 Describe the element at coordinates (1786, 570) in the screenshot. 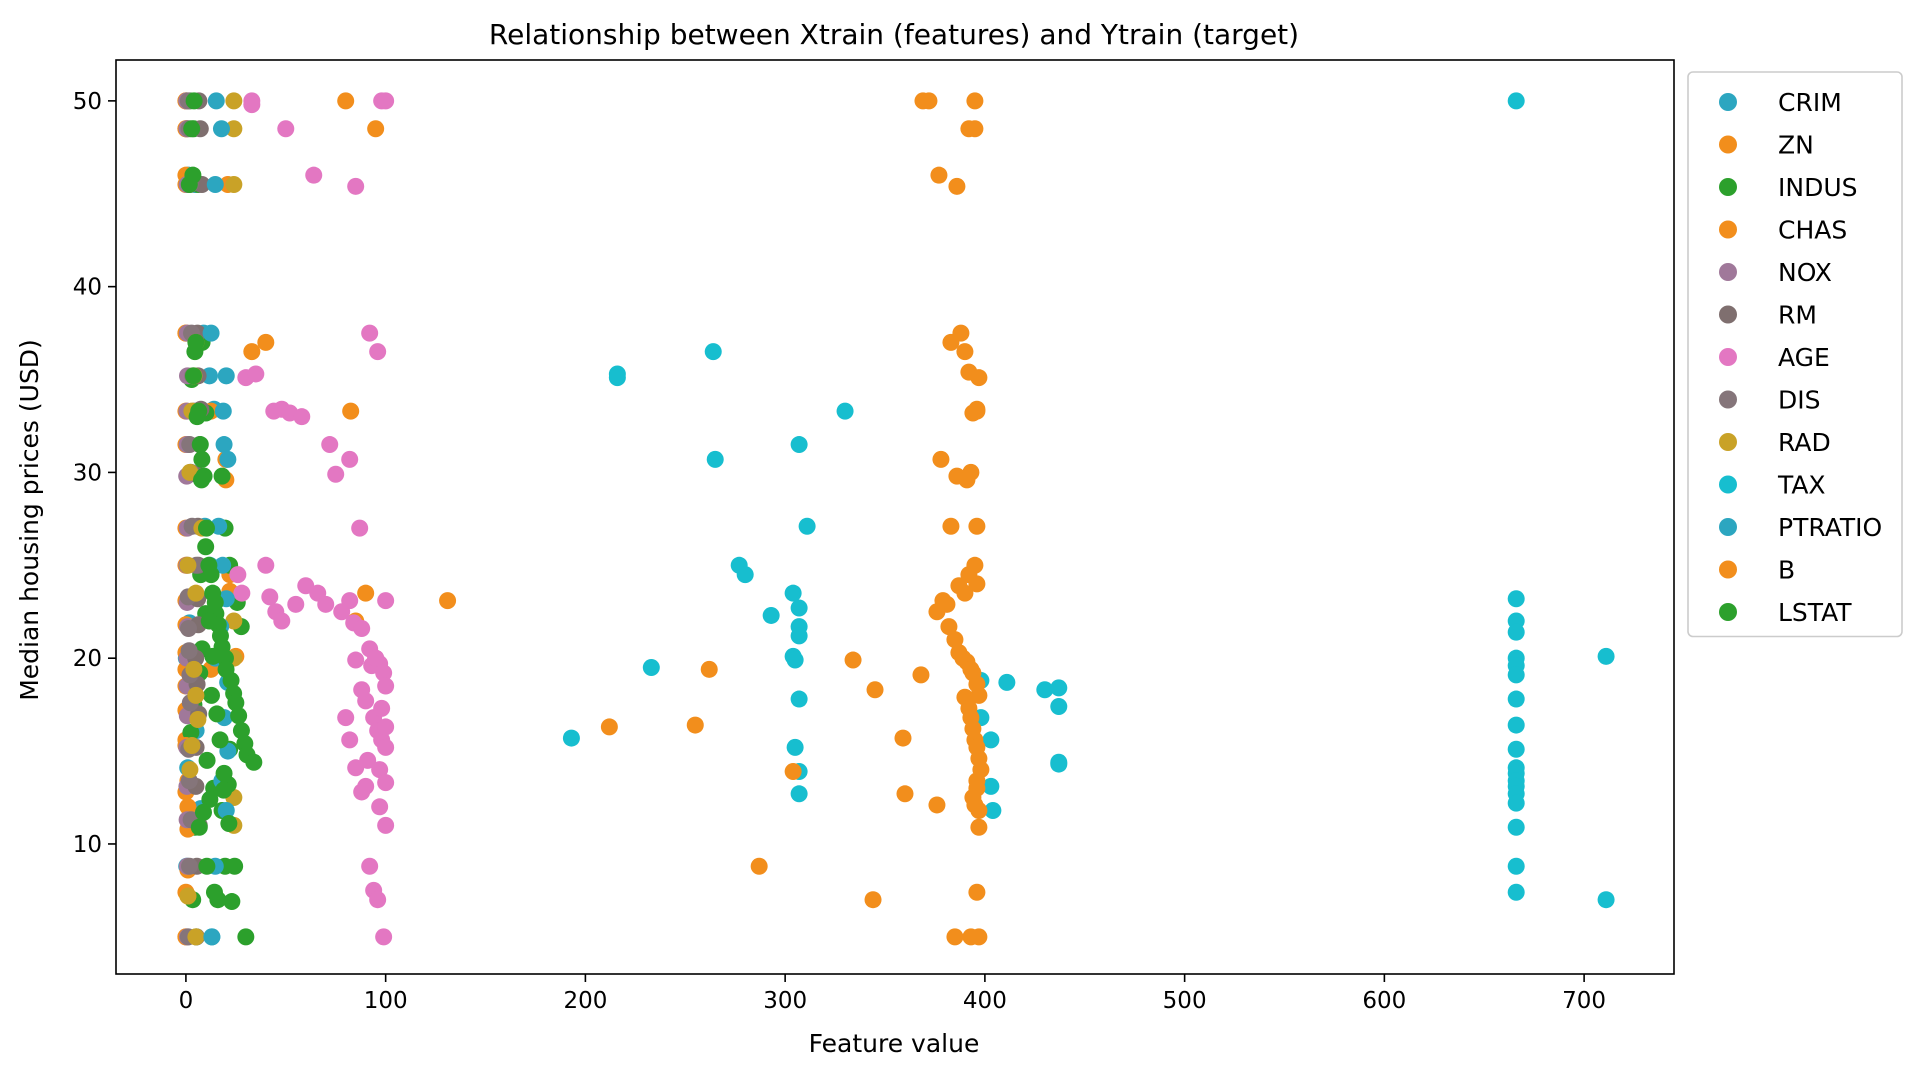

I see `legend-label: B` at that location.